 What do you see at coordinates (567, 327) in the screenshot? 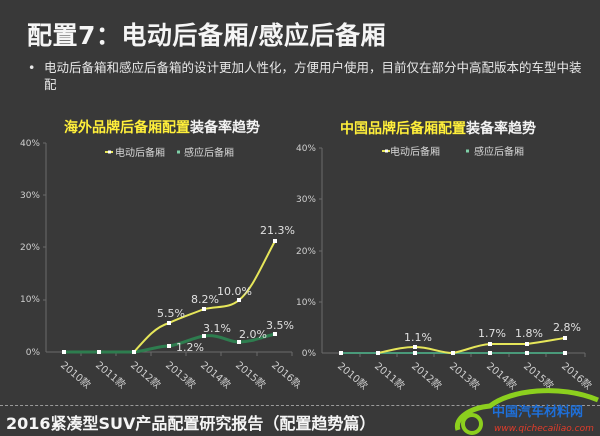
I see `svg-text: 2.8%` at bounding box center [567, 327].